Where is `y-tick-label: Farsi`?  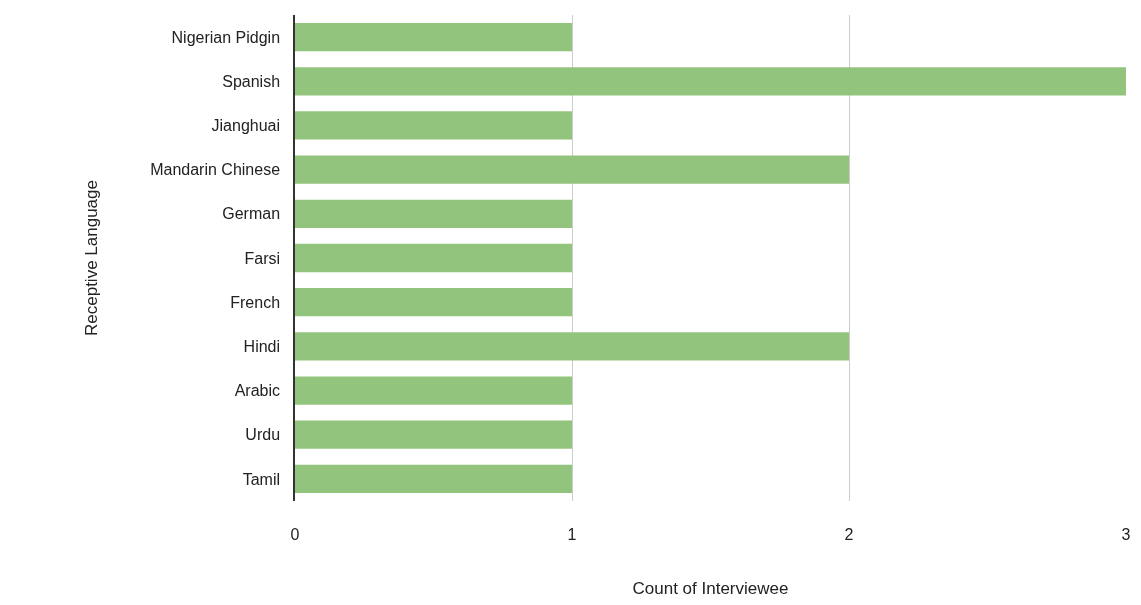
y-tick-label: Farsi is located at coordinates (262, 258).